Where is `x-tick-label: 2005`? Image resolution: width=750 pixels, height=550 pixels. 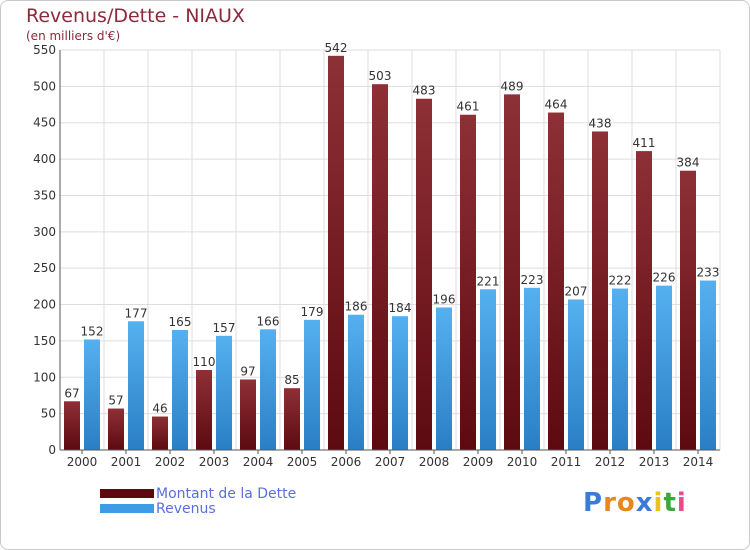 x-tick-label: 2005 is located at coordinates (302, 462).